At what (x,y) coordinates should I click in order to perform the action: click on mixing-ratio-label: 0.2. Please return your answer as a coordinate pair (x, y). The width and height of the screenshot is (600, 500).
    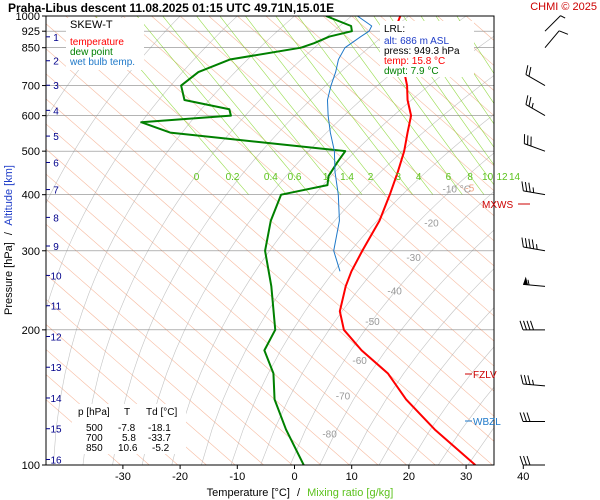
    Looking at the image, I should click on (233, 177).